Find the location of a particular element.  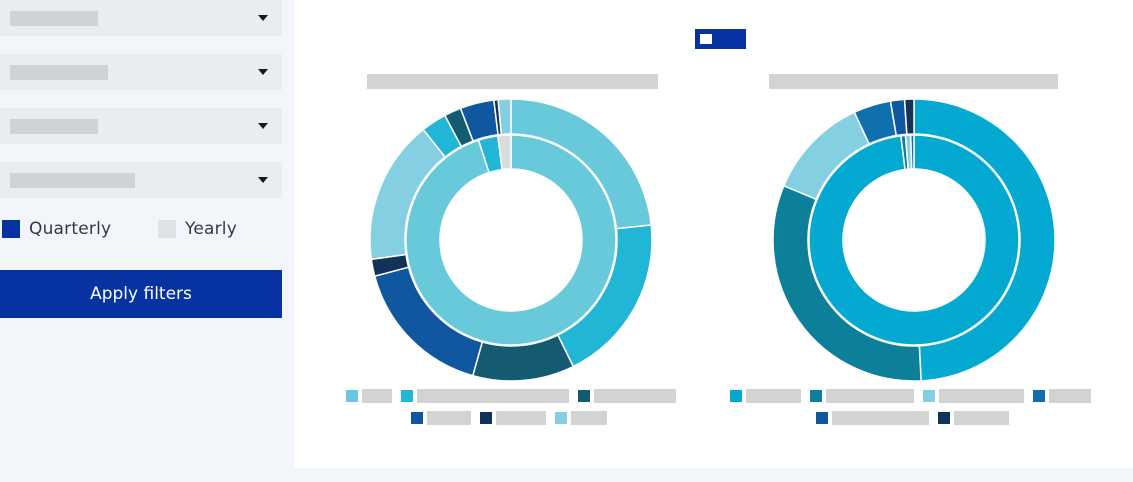

period-label: Quarterly is located at coordinates (70, 229).